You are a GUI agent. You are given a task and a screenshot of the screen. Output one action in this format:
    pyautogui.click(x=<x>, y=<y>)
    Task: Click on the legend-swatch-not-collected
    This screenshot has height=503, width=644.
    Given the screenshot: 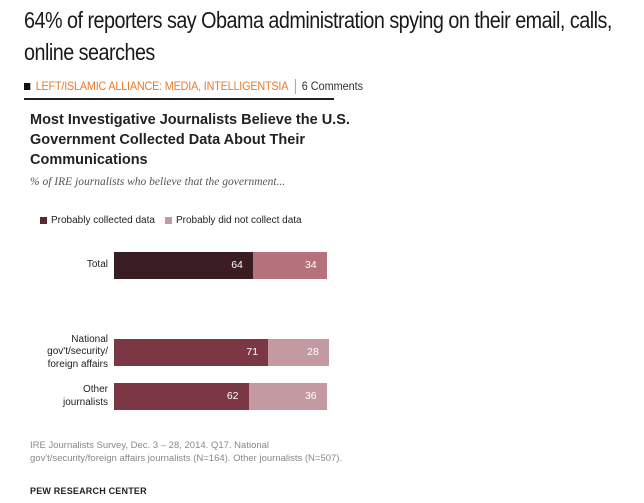 What is the action you would take?
    pyautogui.click(x=168, y=220)
    